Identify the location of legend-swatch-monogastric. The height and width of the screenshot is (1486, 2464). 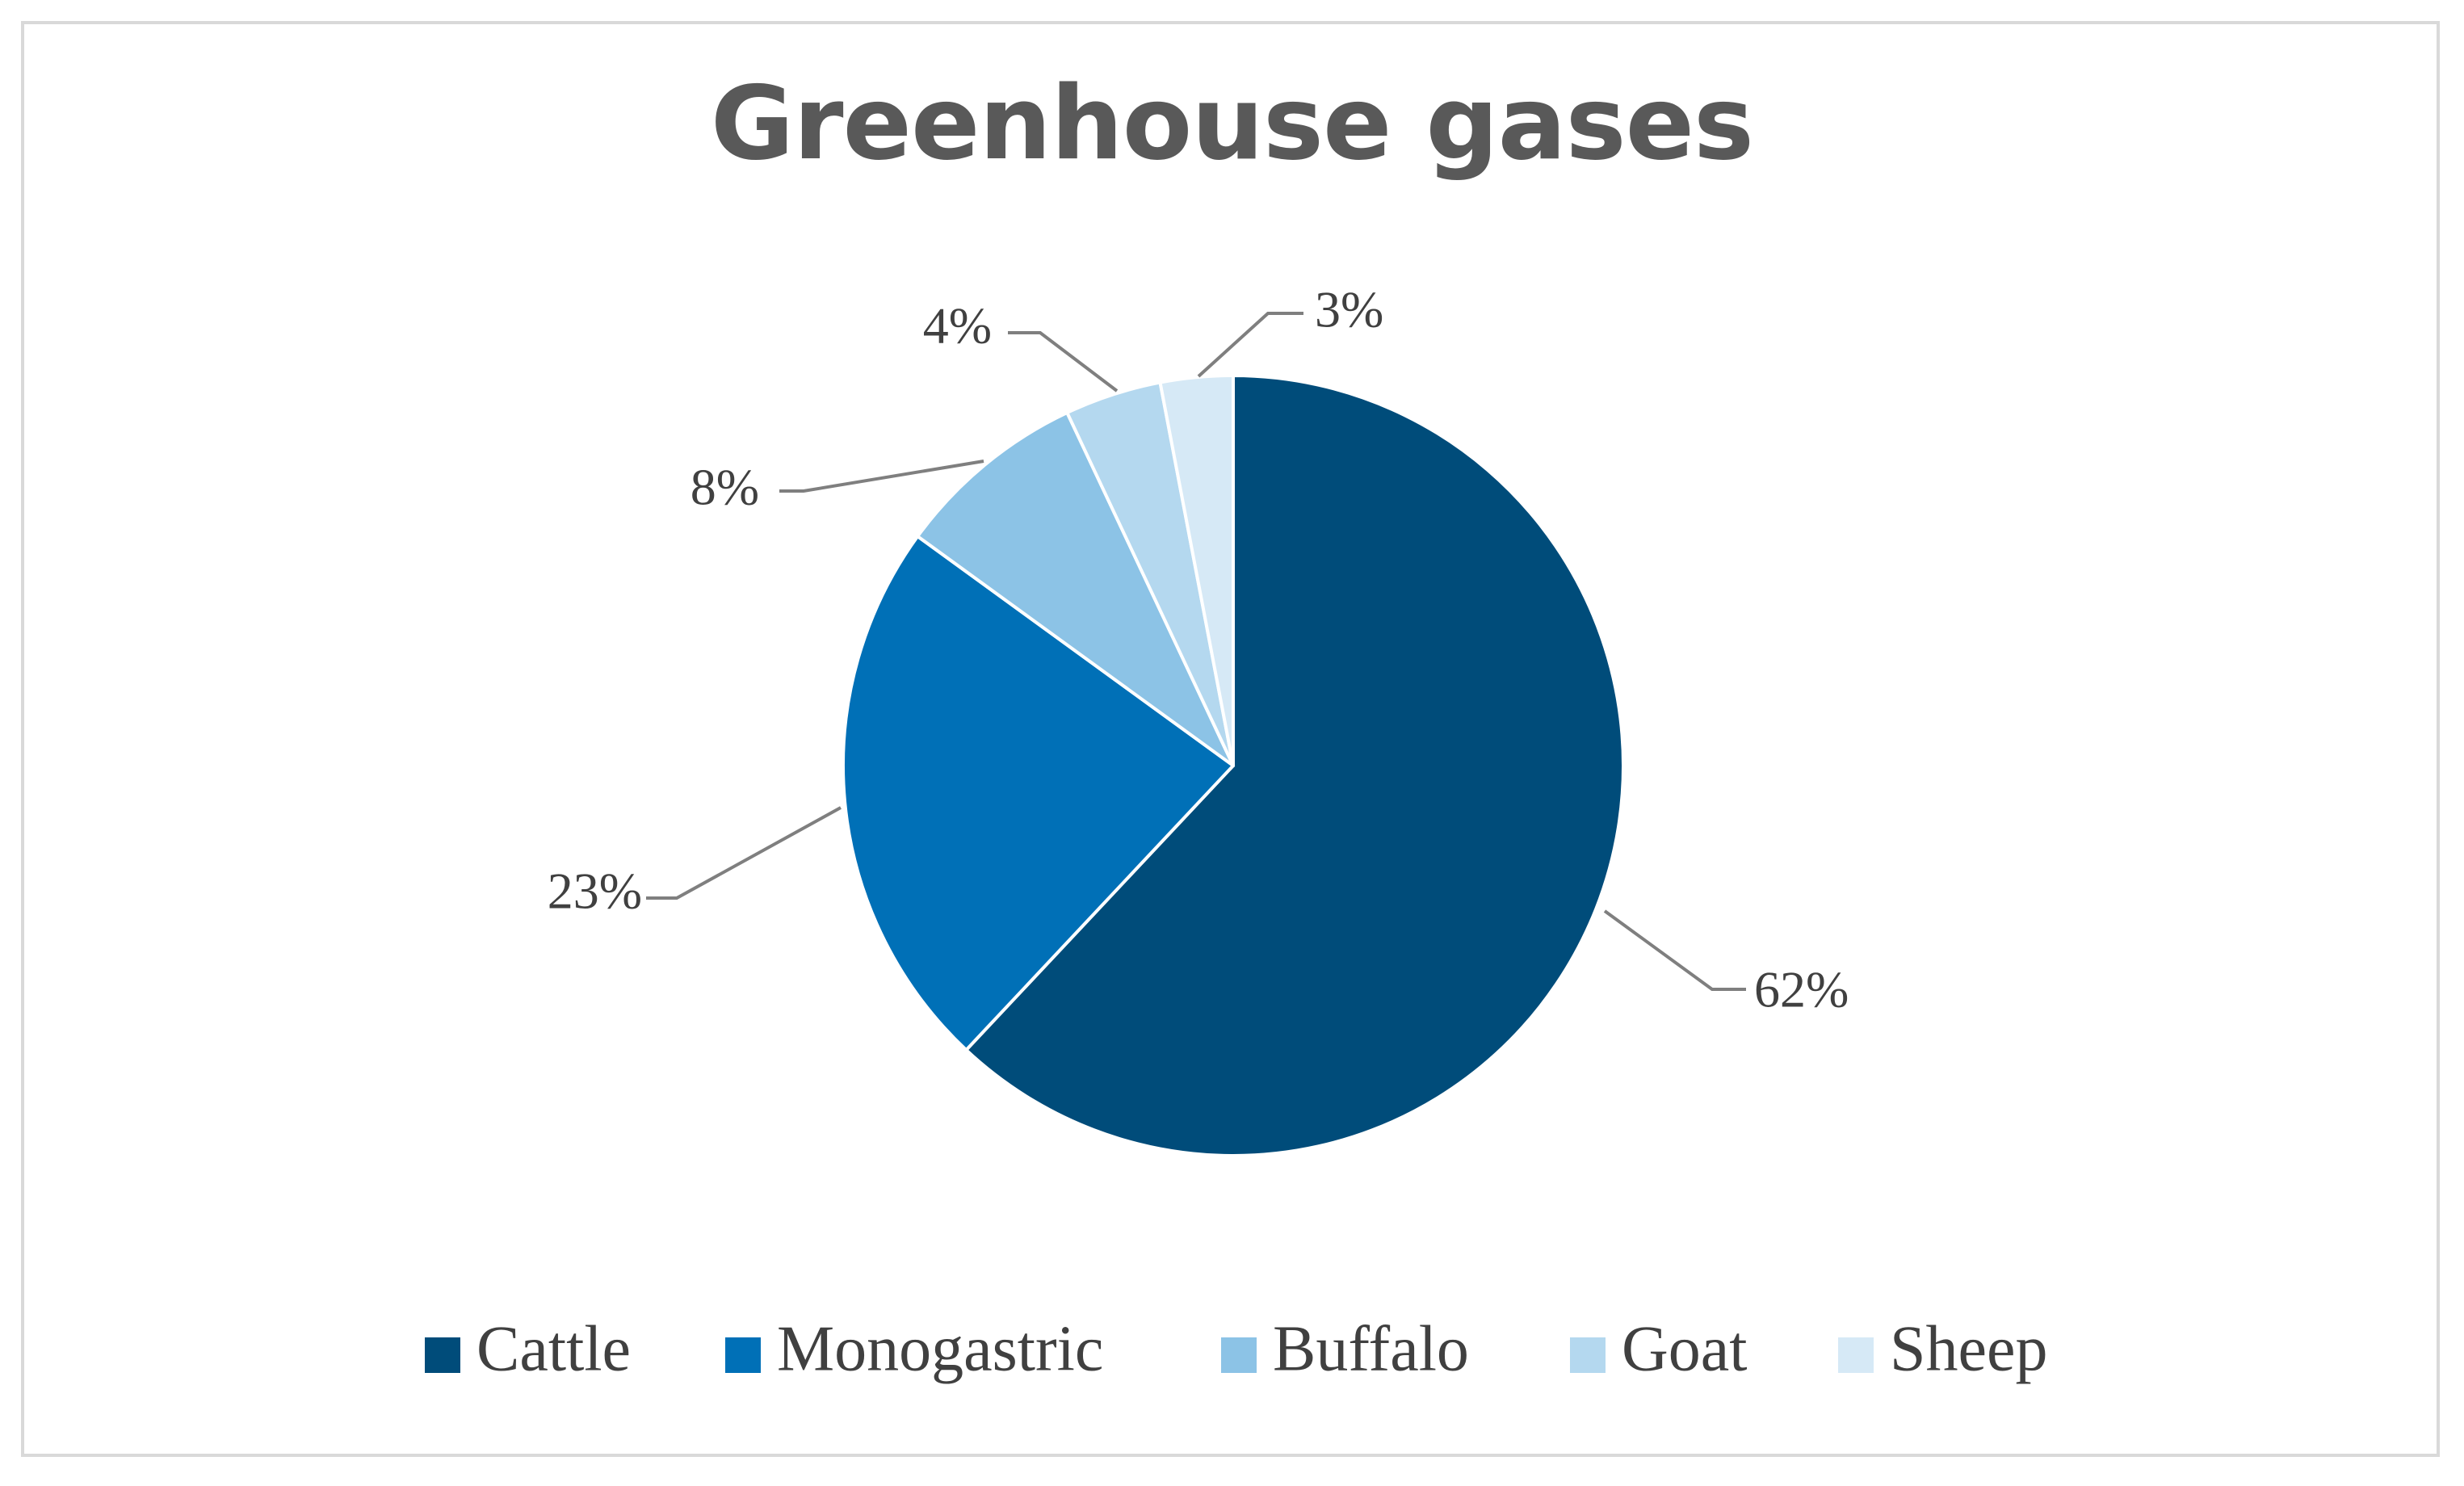
(743, 1355).